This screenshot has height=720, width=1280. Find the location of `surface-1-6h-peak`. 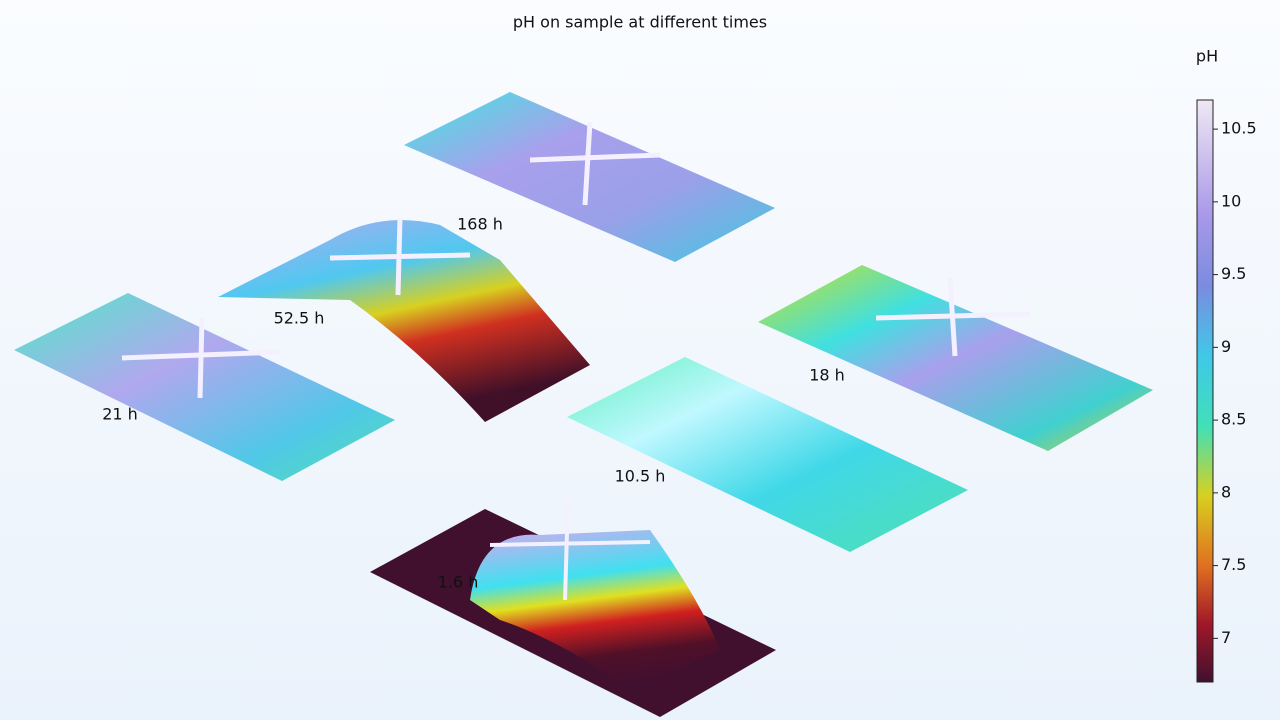

surface-1-6h-peak is located at coordinates (595, 610).